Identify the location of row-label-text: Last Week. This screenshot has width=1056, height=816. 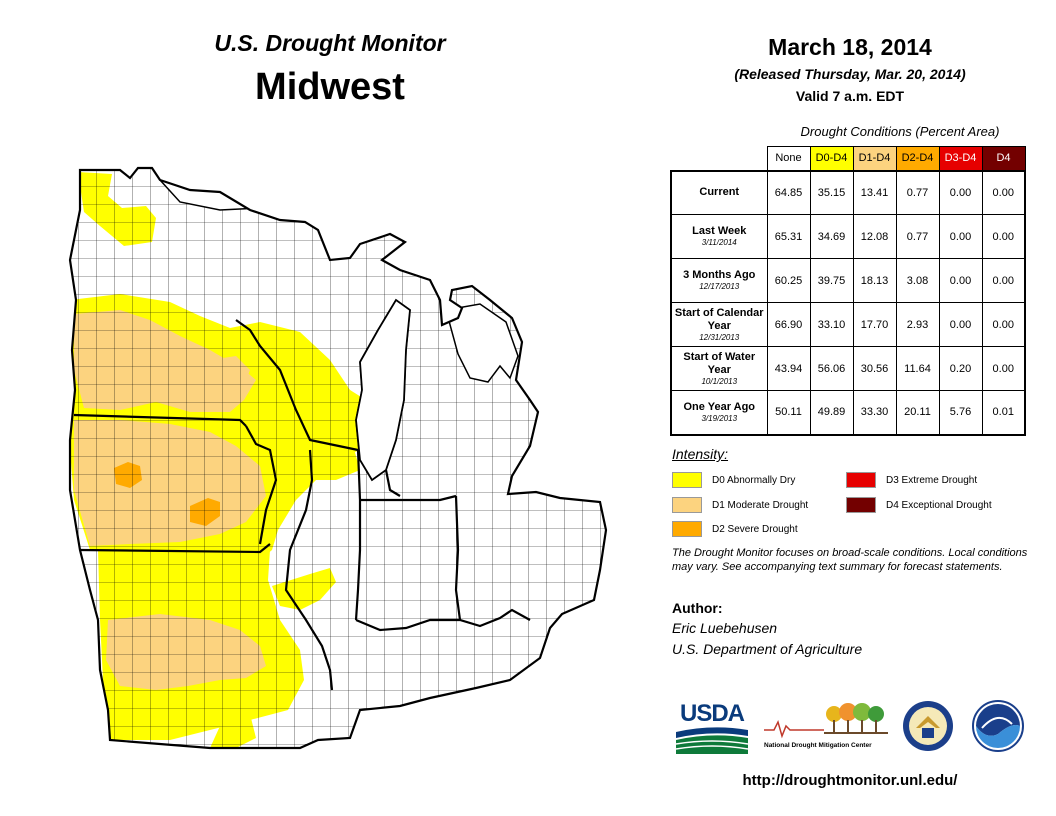
(719, 231).